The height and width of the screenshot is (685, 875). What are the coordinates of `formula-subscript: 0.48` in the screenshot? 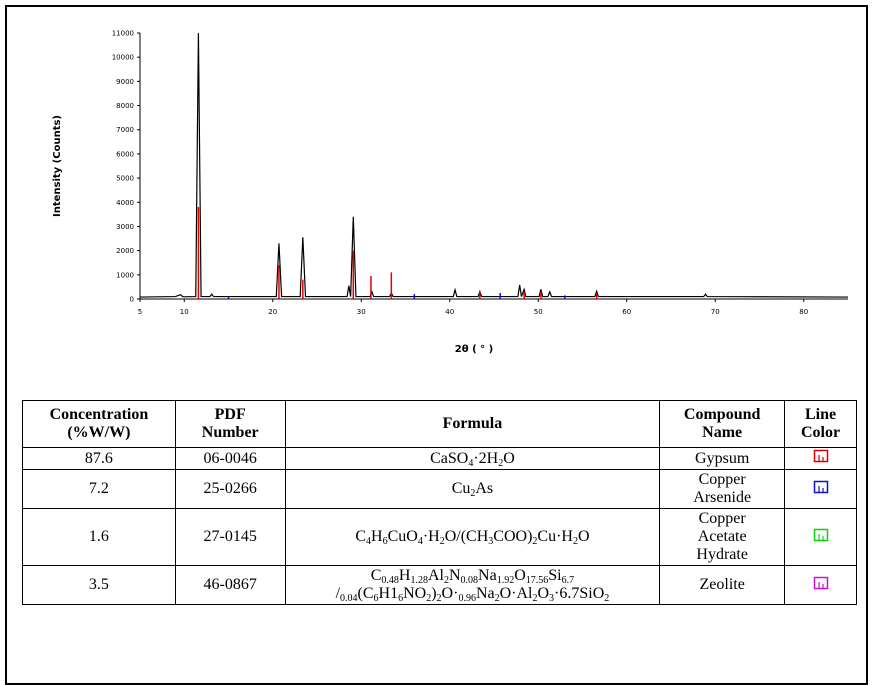 It's located at (390, 580).